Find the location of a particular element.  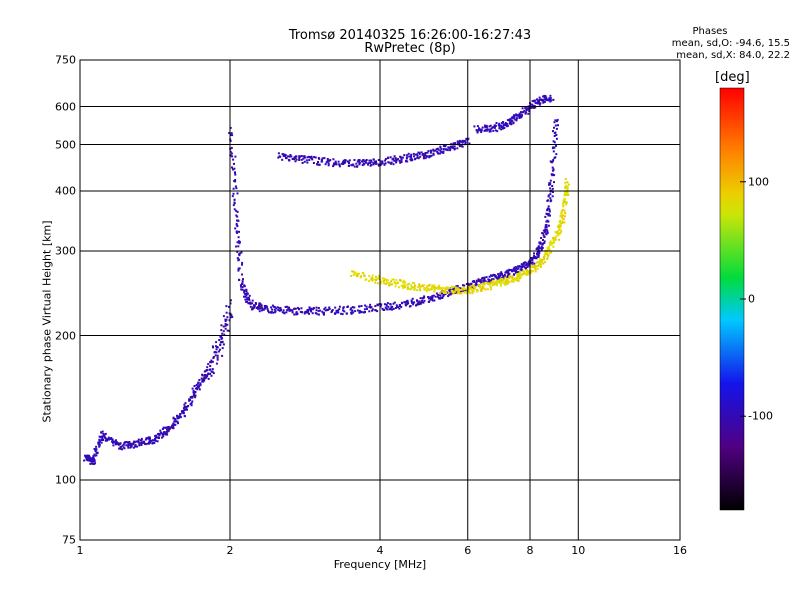

colorbar-unit: [deg] is located at coordinates (732, 77).